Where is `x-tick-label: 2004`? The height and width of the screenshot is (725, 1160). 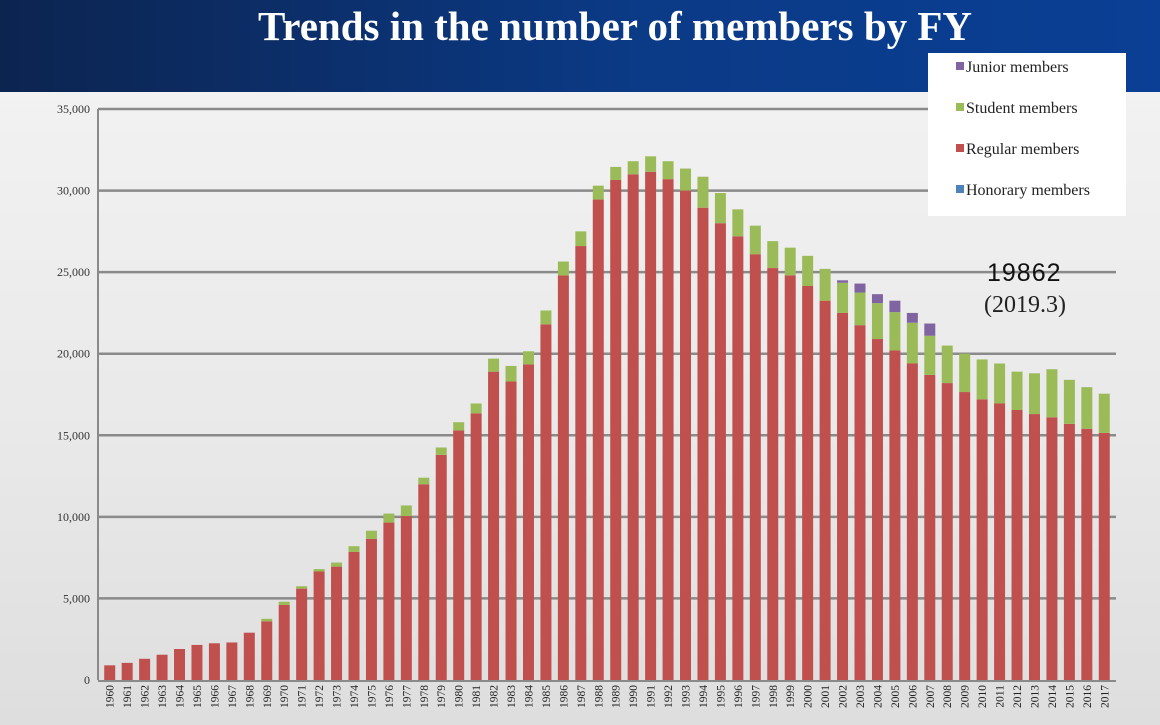 x-tick-label: 2004 is located at coordinates (878, 696).